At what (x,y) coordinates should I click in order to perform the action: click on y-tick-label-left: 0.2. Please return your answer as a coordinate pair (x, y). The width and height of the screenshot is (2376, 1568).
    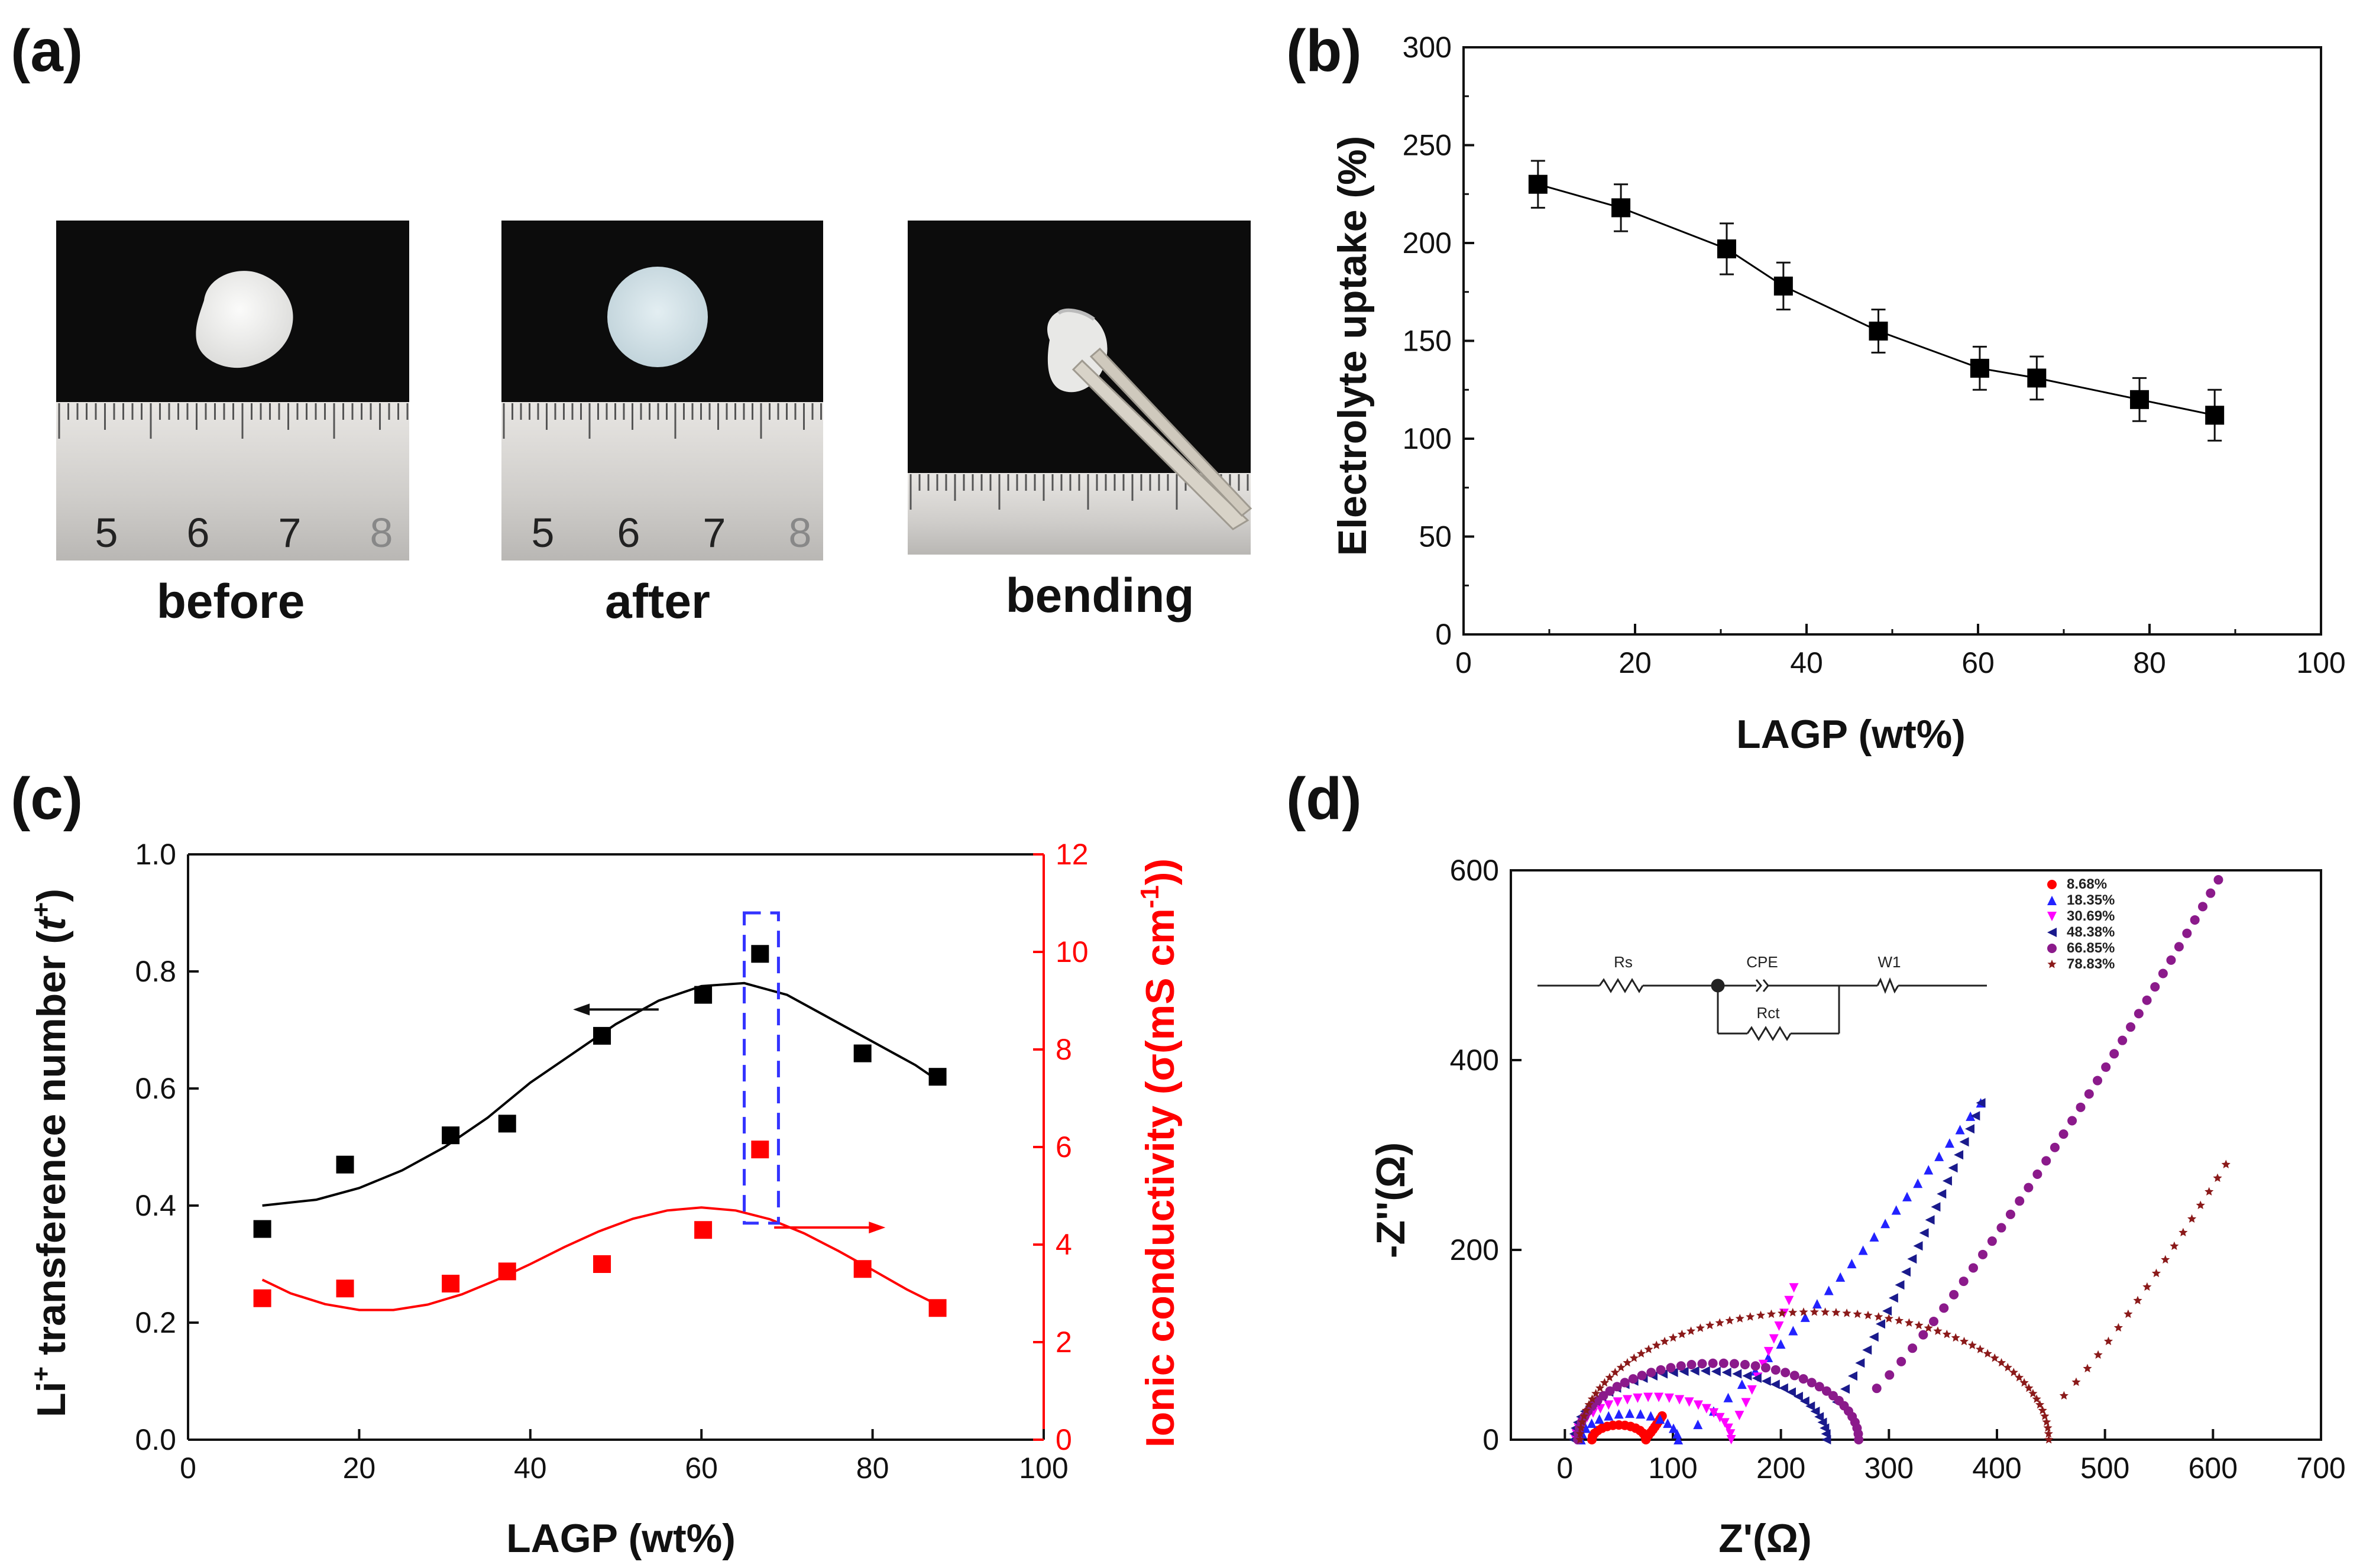
    Looking at the image, I should click on (155, 1322).